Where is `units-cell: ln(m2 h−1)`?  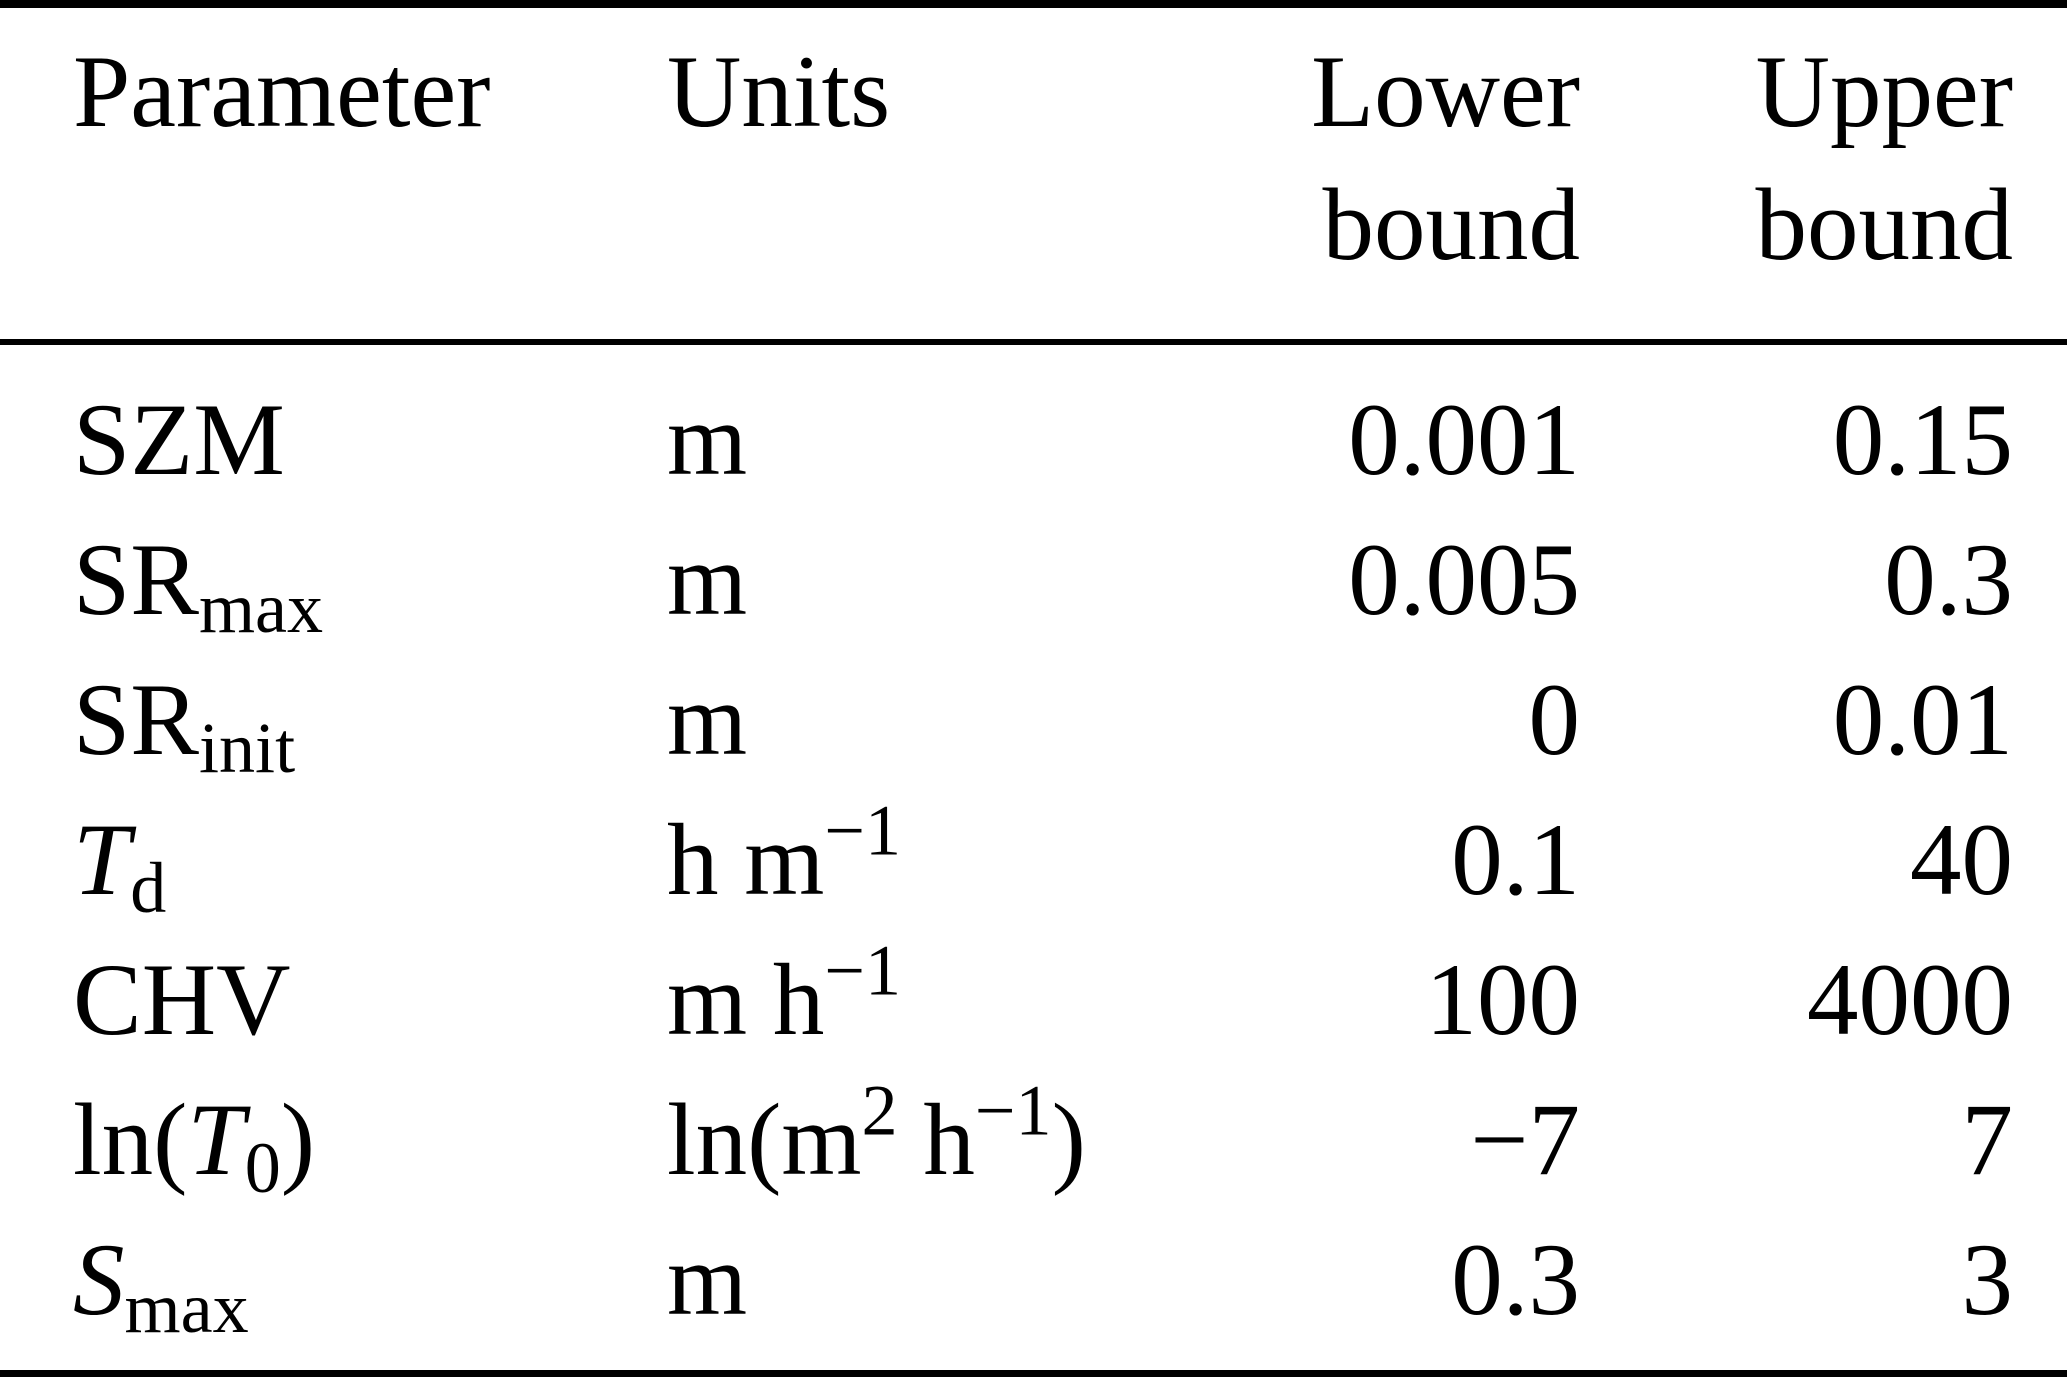
units-cell: ln(m2 h−1) is located at coordinates (967, 1140).